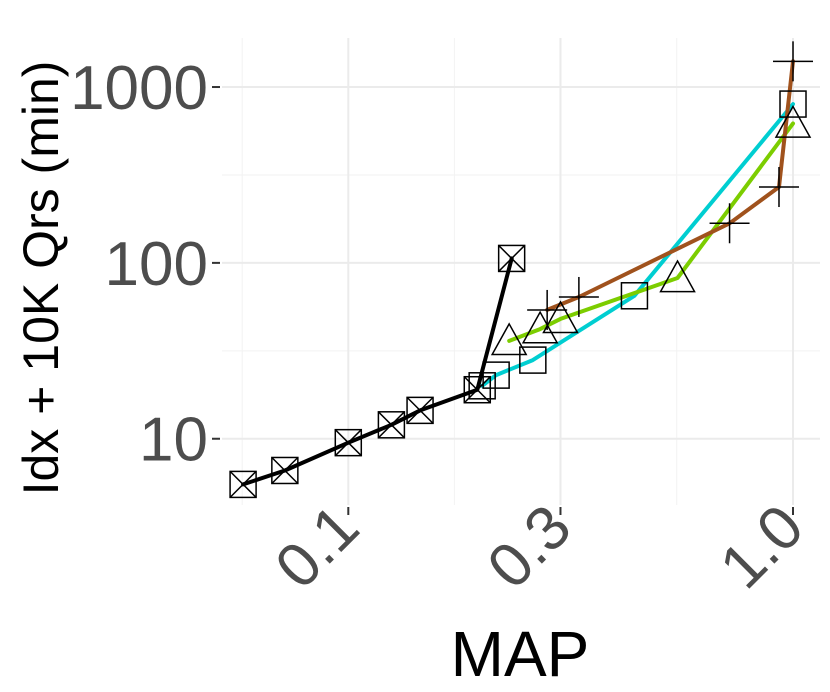  What do you see at coordinates (530, 547) in the screenshot?
I see `x-tick-label: 0.3` at bounding box center [530, 547].